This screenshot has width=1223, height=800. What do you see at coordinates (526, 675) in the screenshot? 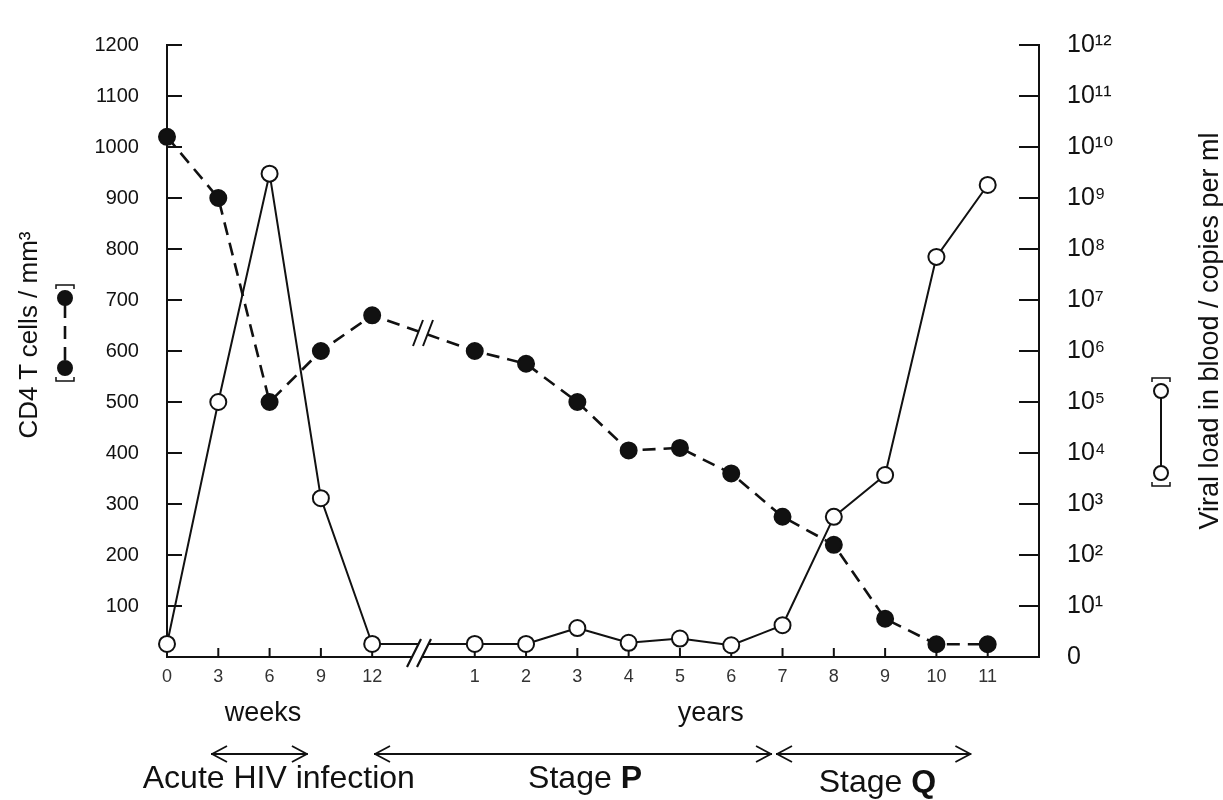
I see `x-tick-label: 2` at bounding box center [526, 675].